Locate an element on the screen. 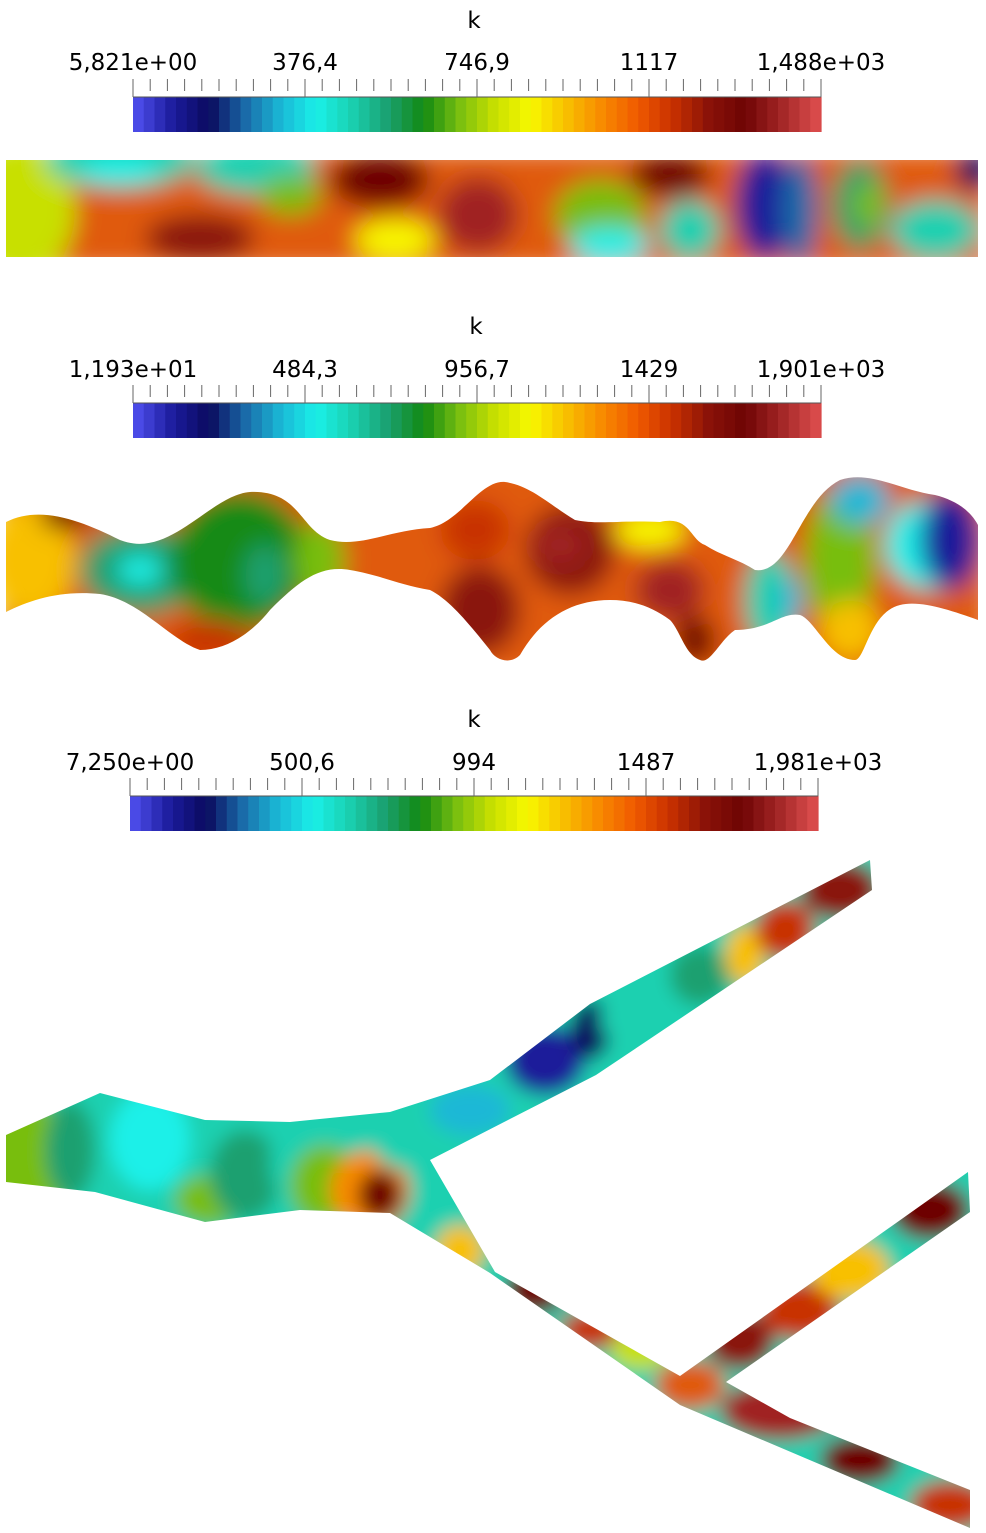  panel-2-colorbar-label-1: 484,3 is located at coordinates (305, 370).